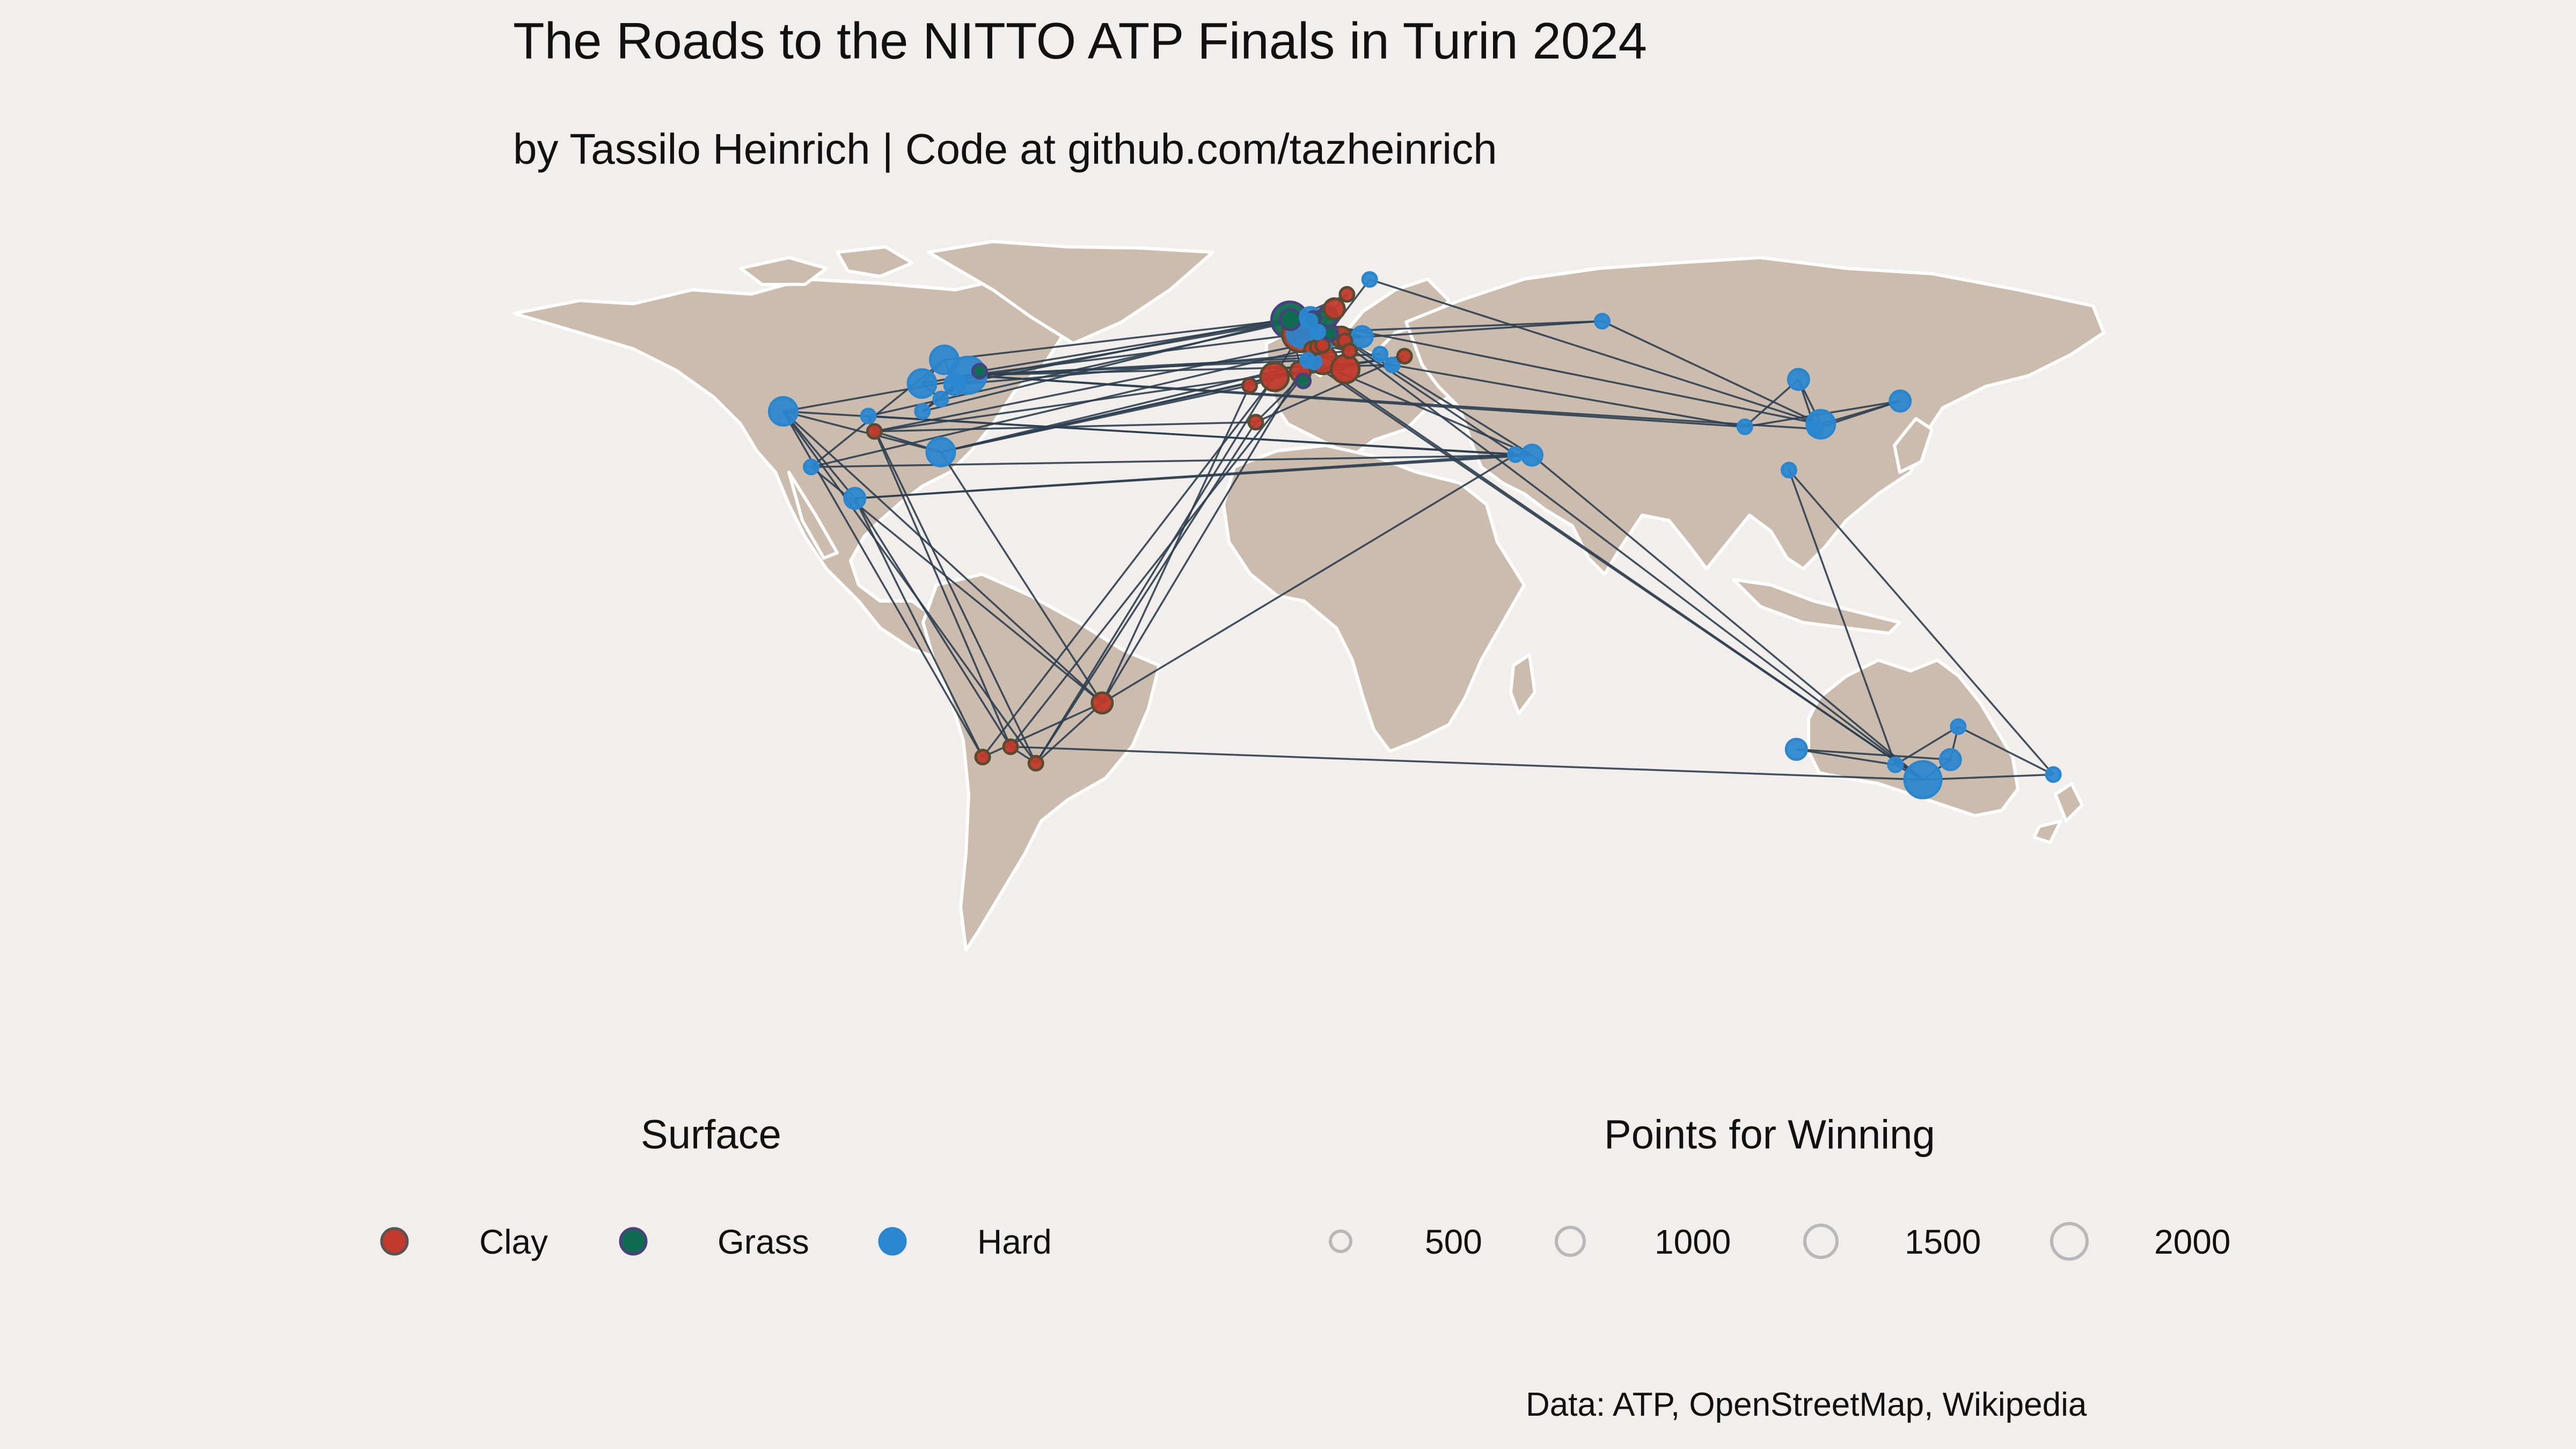 Image resolution: width=2576 pixels, height=1449 pixels. Describe the element at coordinates (1070, 292) in the screenshot. I see `land-greenland` at that location.